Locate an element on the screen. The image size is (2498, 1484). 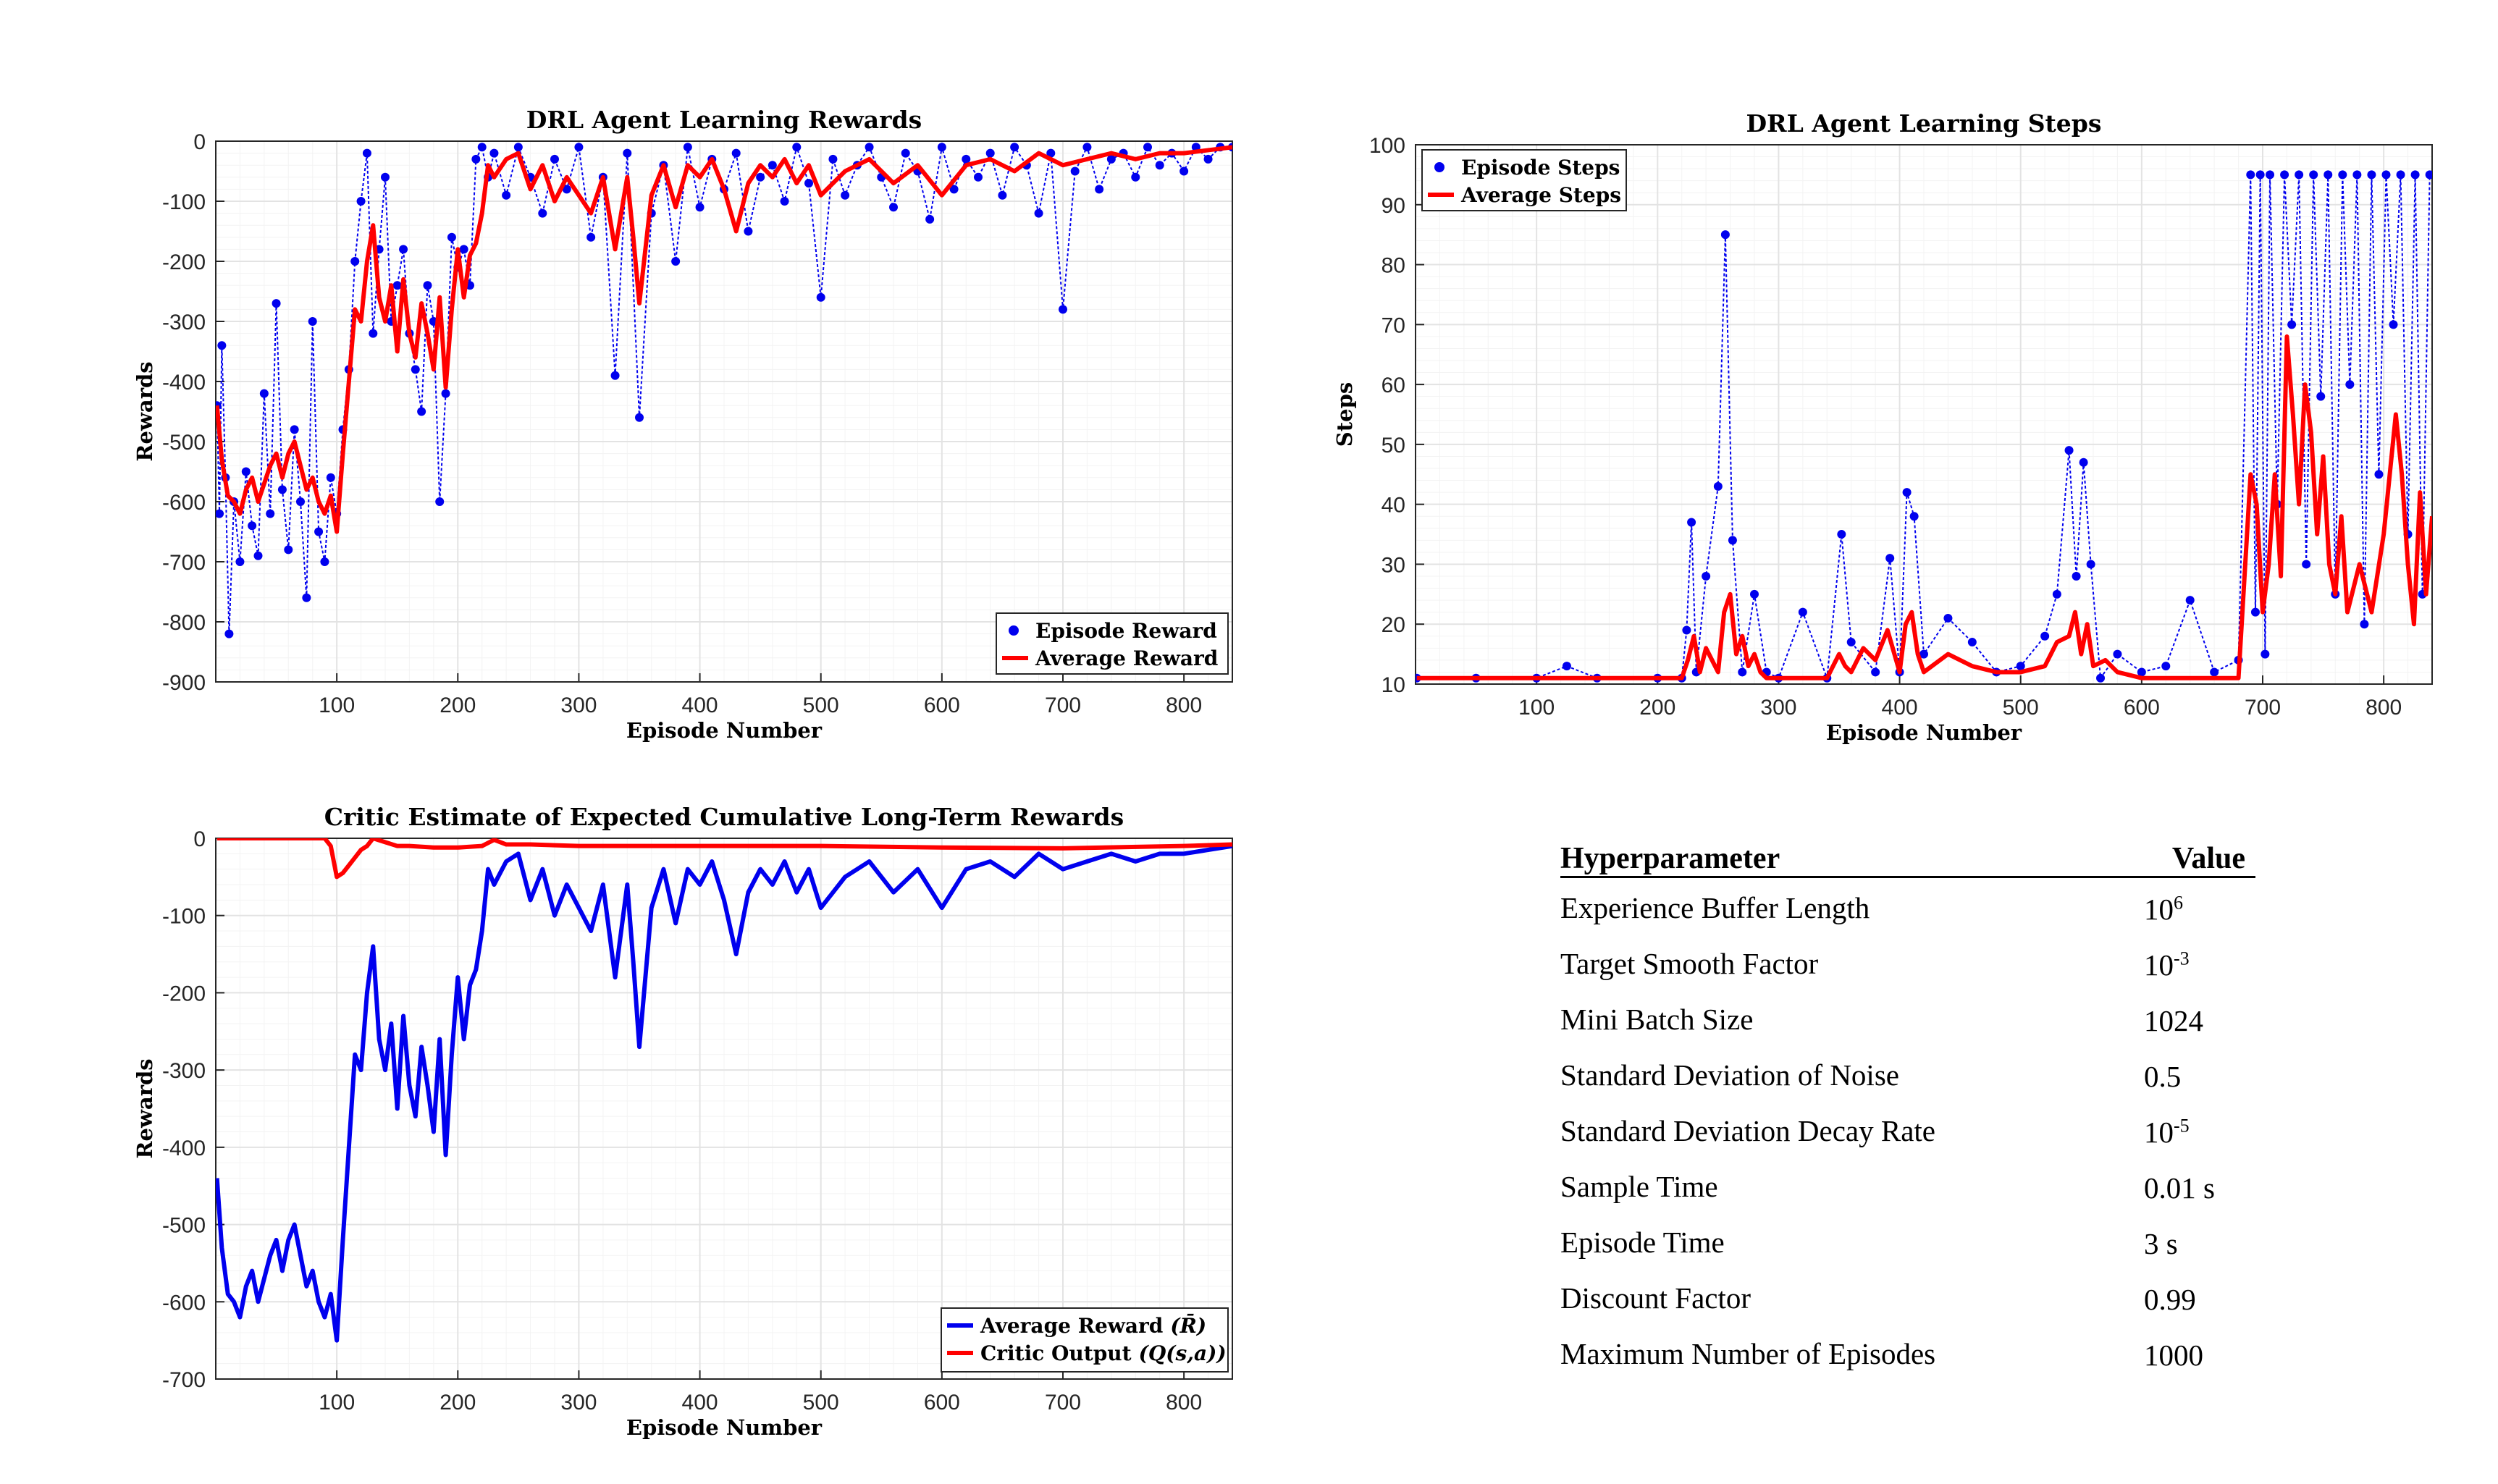
param-name: Target Smooth Factor is located at coordinates (1689, 963).